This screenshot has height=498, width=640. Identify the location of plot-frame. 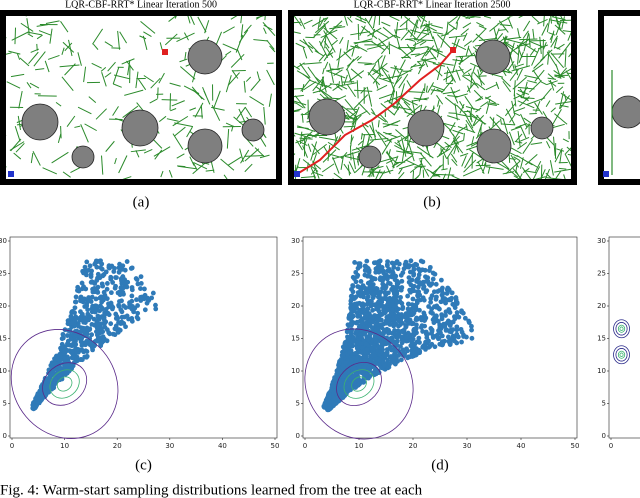
(624, 337).